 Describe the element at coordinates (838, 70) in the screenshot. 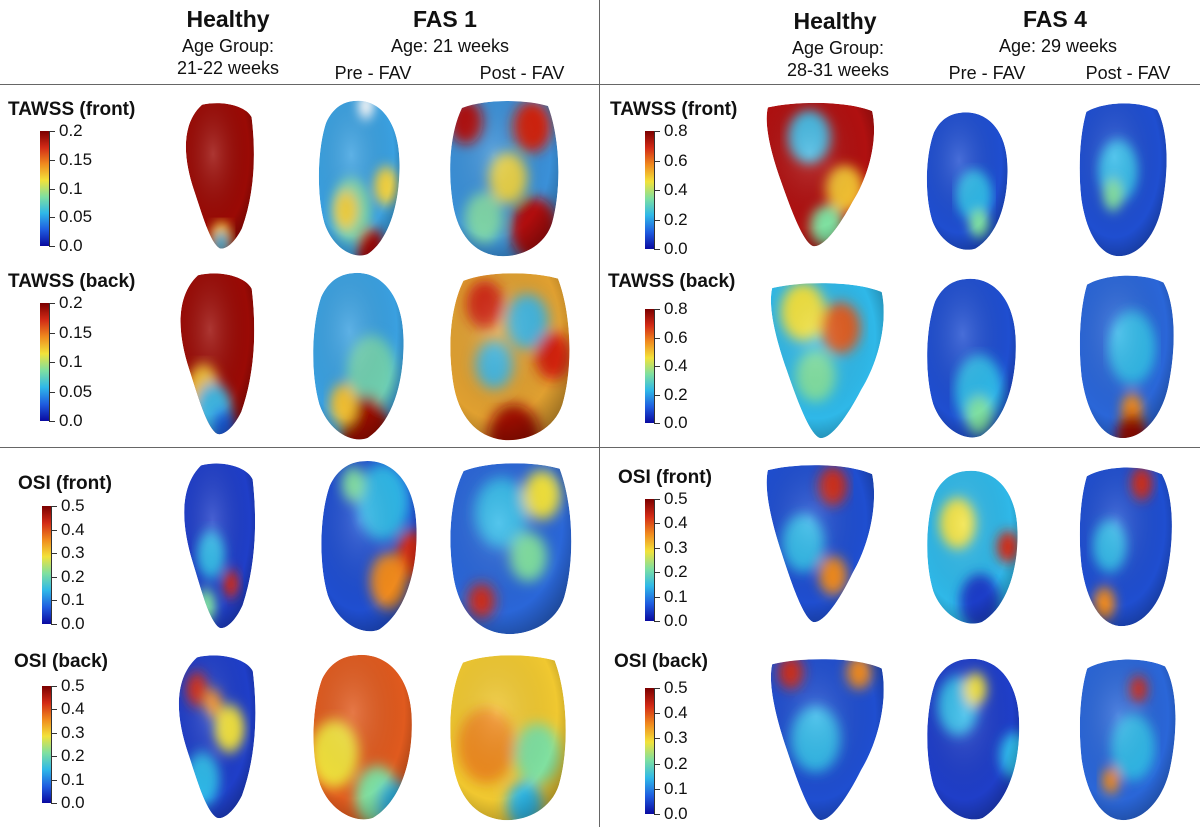

I see `right-healthy-age-value: 28-31 weeks` at that location.